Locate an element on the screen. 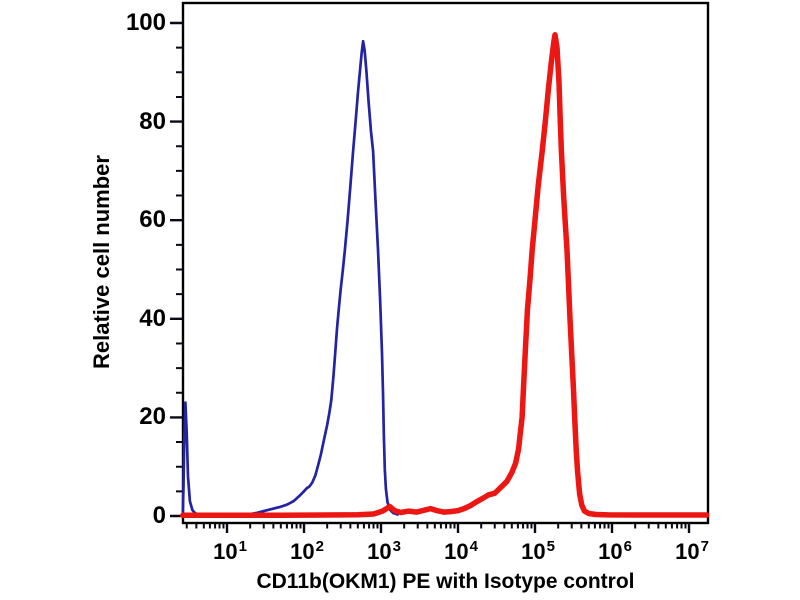 The width and height of the screenshot is (800, 600). x-tick-label-1e4: 10⁴ is located at coordinates (461, 552).